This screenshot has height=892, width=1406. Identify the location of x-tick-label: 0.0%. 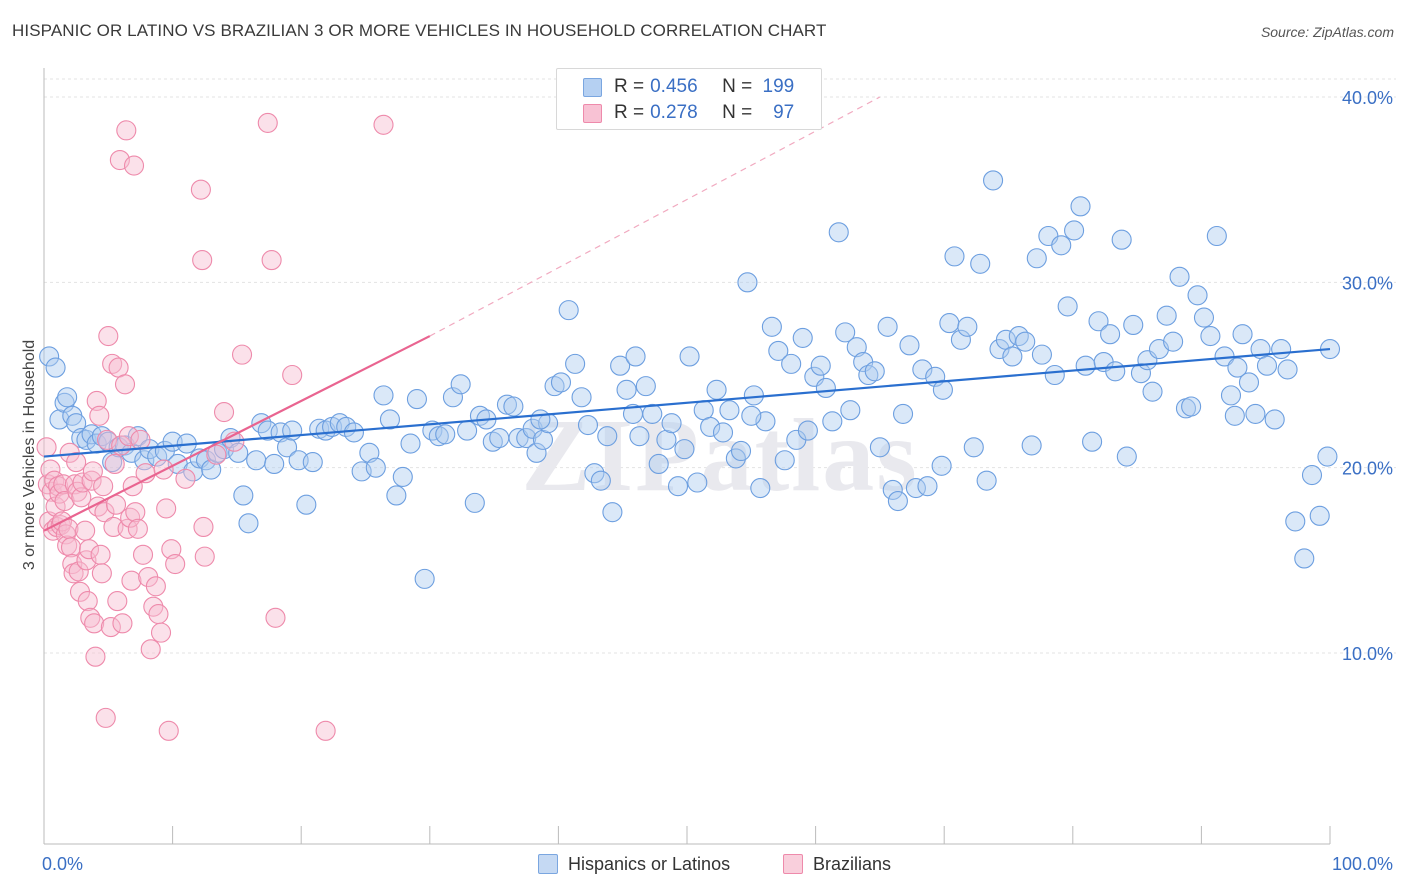
(62, 864).